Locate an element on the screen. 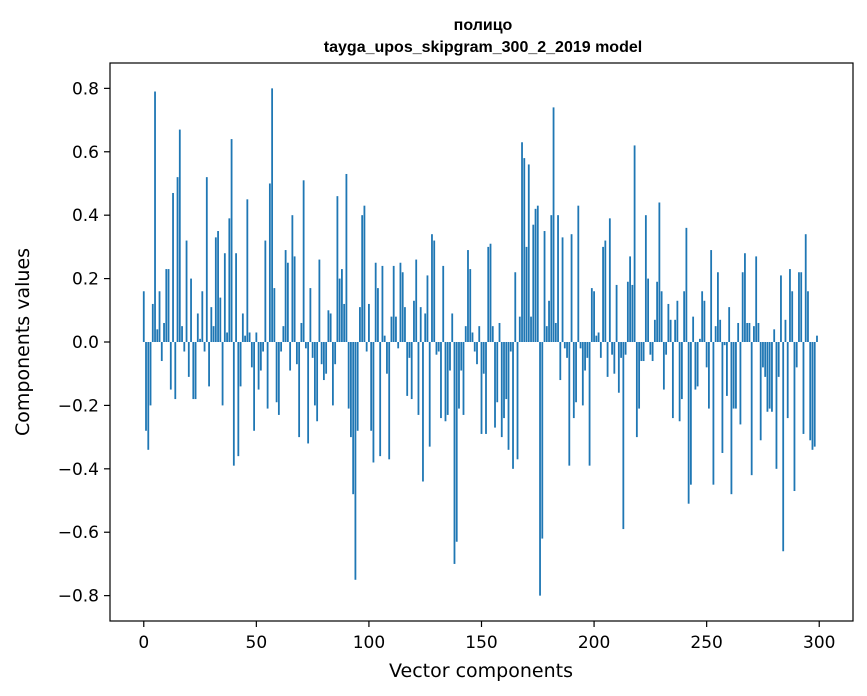  x-tick-label-5: 250 is located at coordinates (706, 643).